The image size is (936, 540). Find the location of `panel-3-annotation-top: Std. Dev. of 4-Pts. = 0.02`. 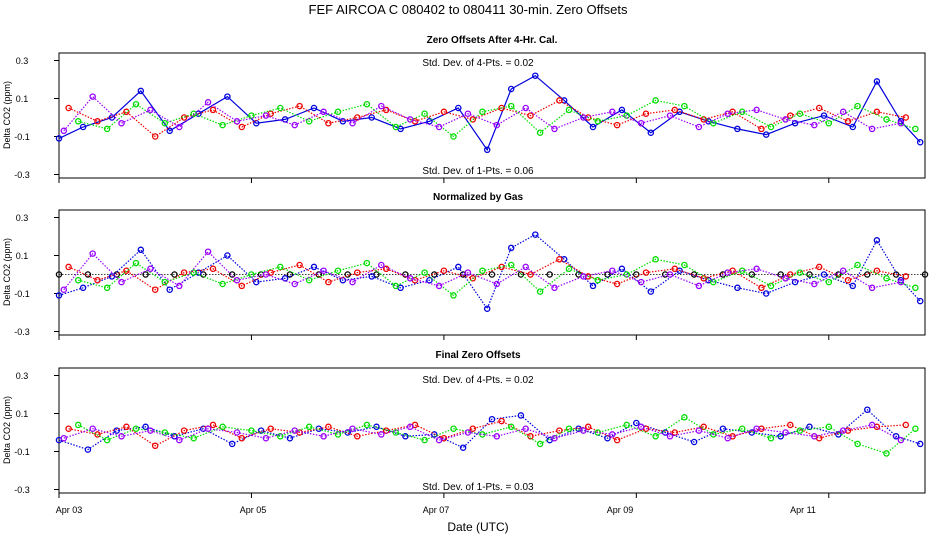

panel-3-annotation-top: Std. Dev. of 4-Pts. = 0.02 is located at coordinates (478, 380).